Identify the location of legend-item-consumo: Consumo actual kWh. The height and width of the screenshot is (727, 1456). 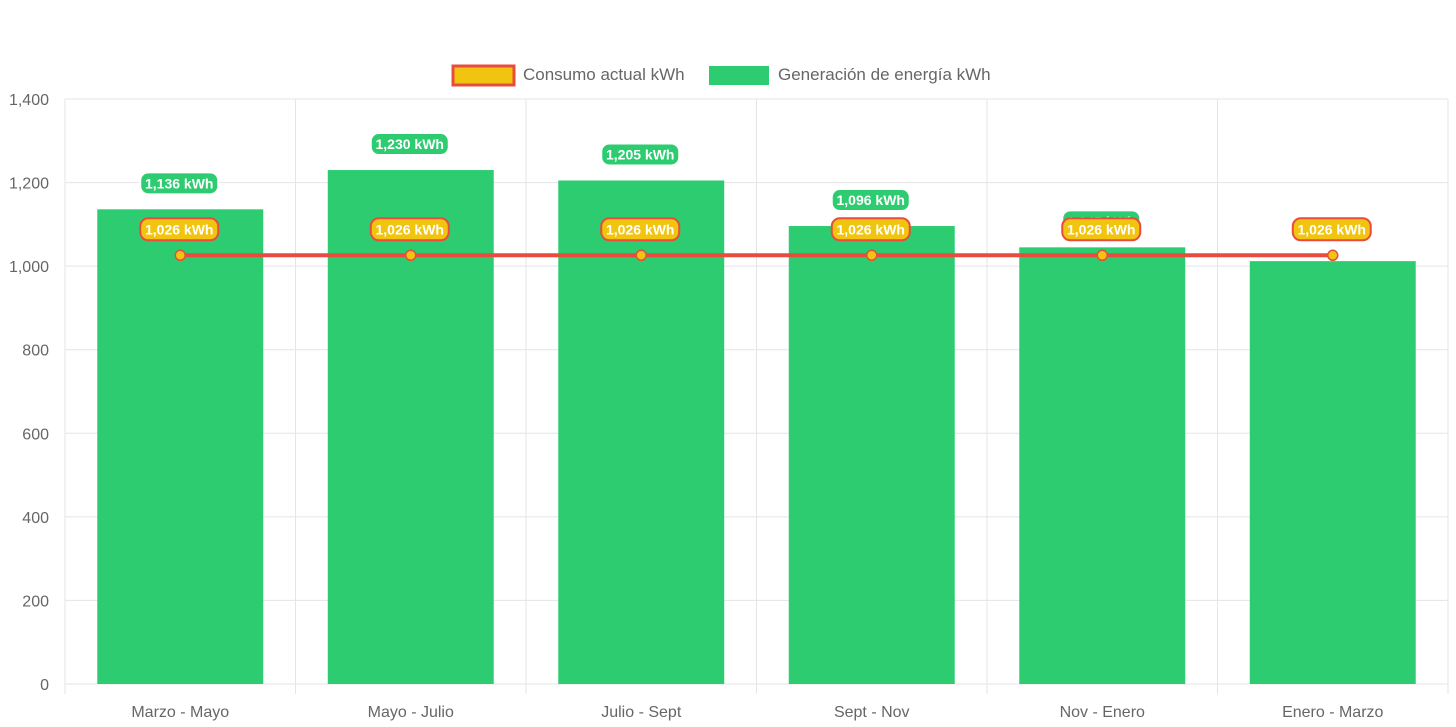
(568, 75).